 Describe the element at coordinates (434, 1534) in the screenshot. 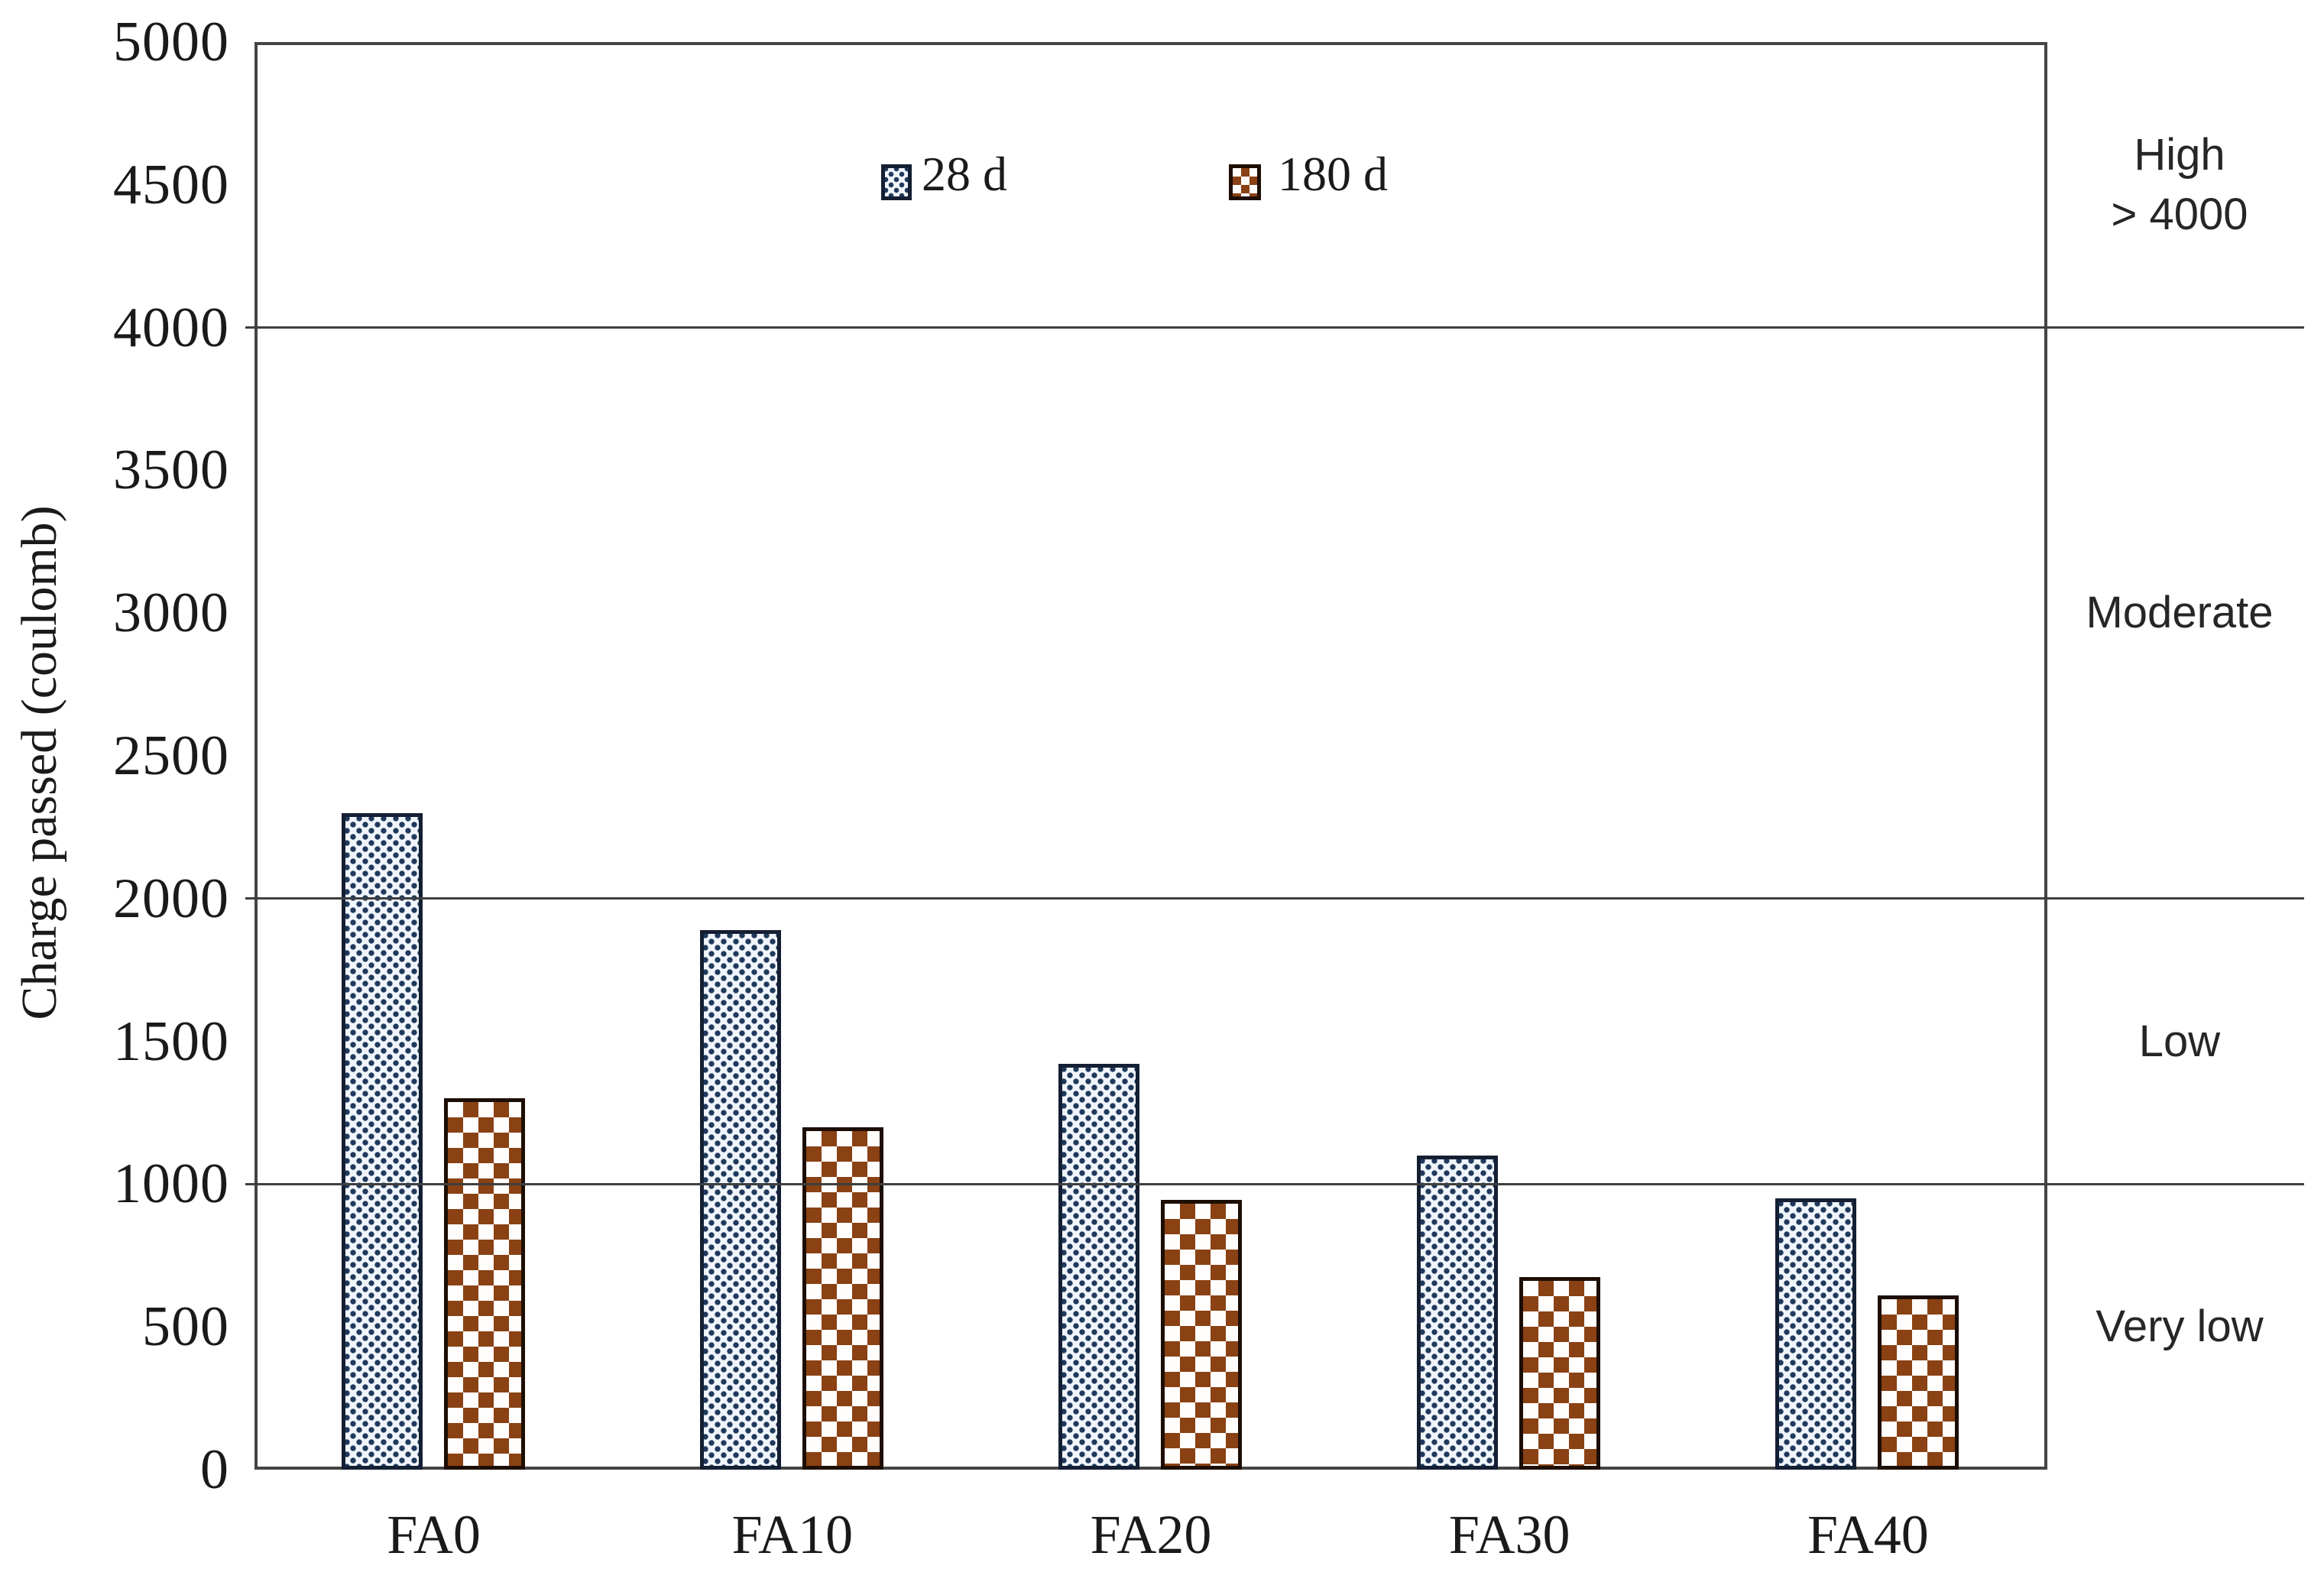

I see `x-tick-label-FA0: FA0` at that location.